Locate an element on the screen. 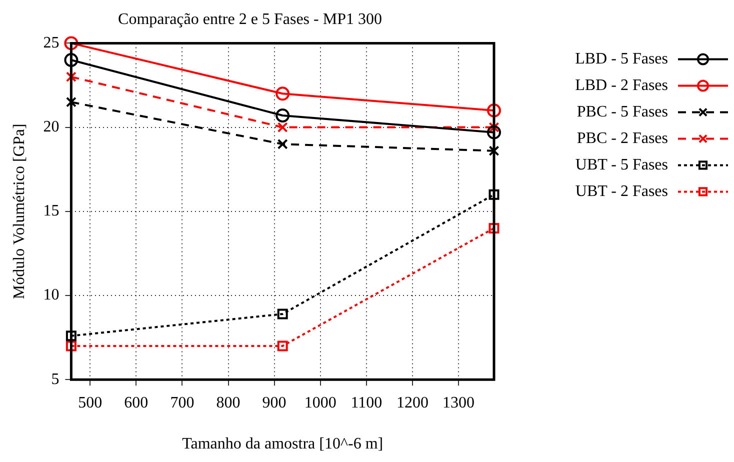 The width and height of the screenshot is (734, 462). x-tick-label: 1000 is located at coordinates (320, 403).